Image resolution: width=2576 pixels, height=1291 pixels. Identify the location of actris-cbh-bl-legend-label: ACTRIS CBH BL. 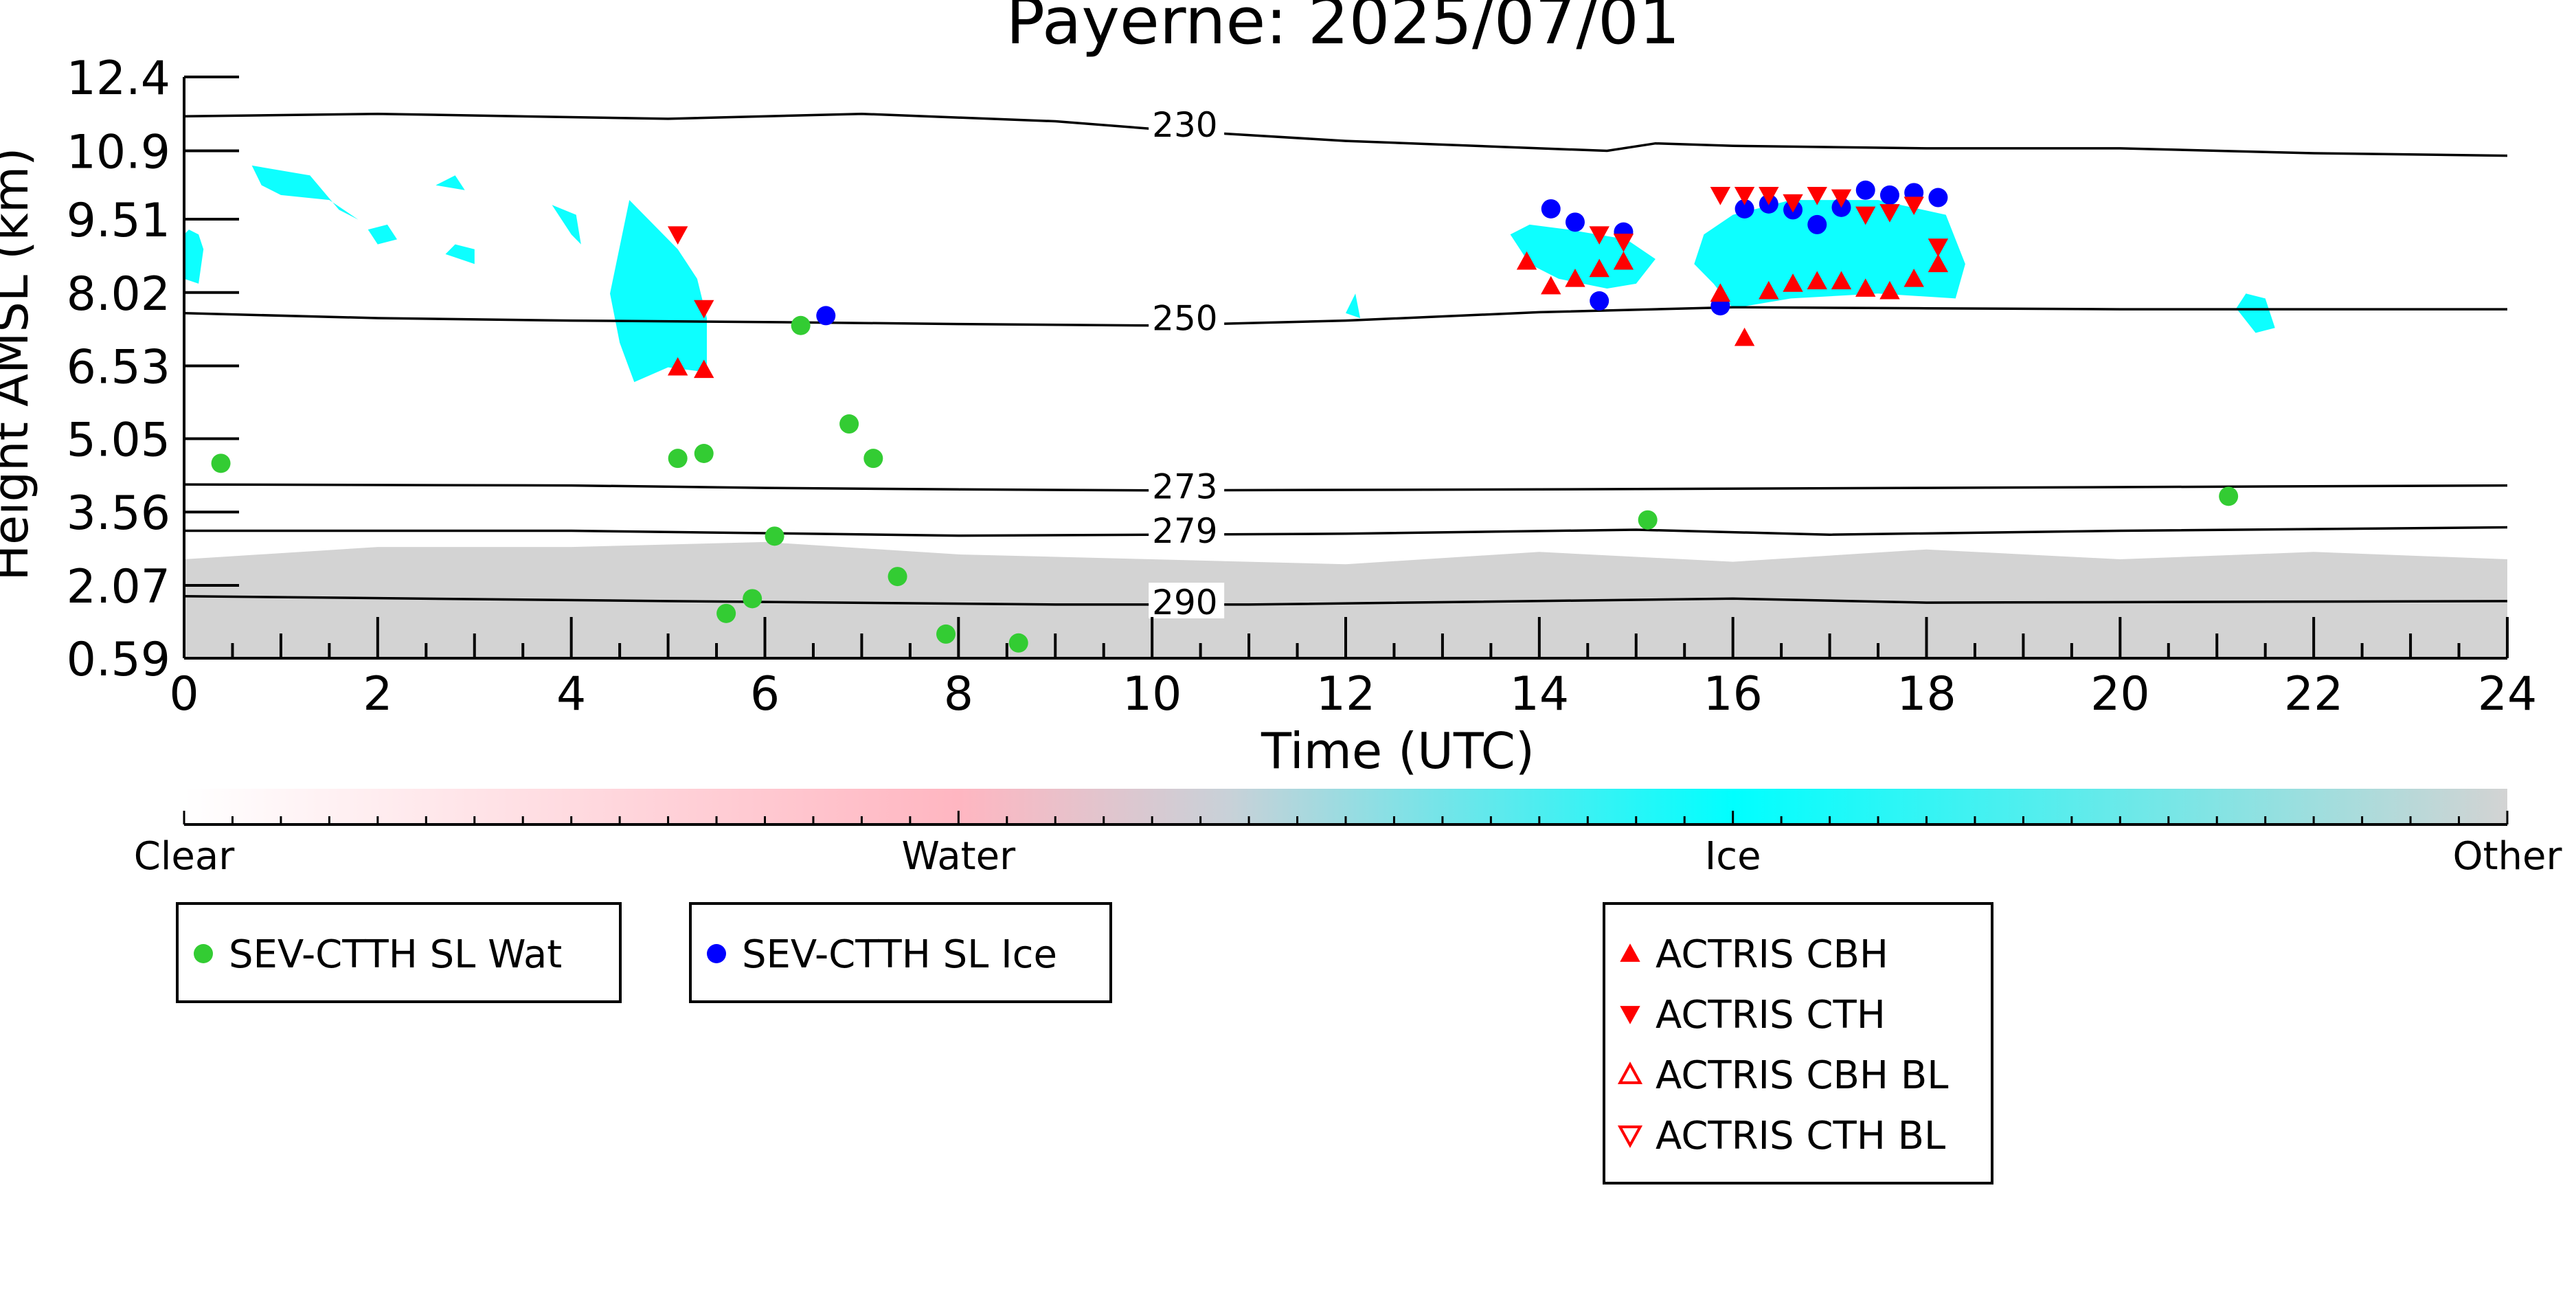
(1802, 1075).